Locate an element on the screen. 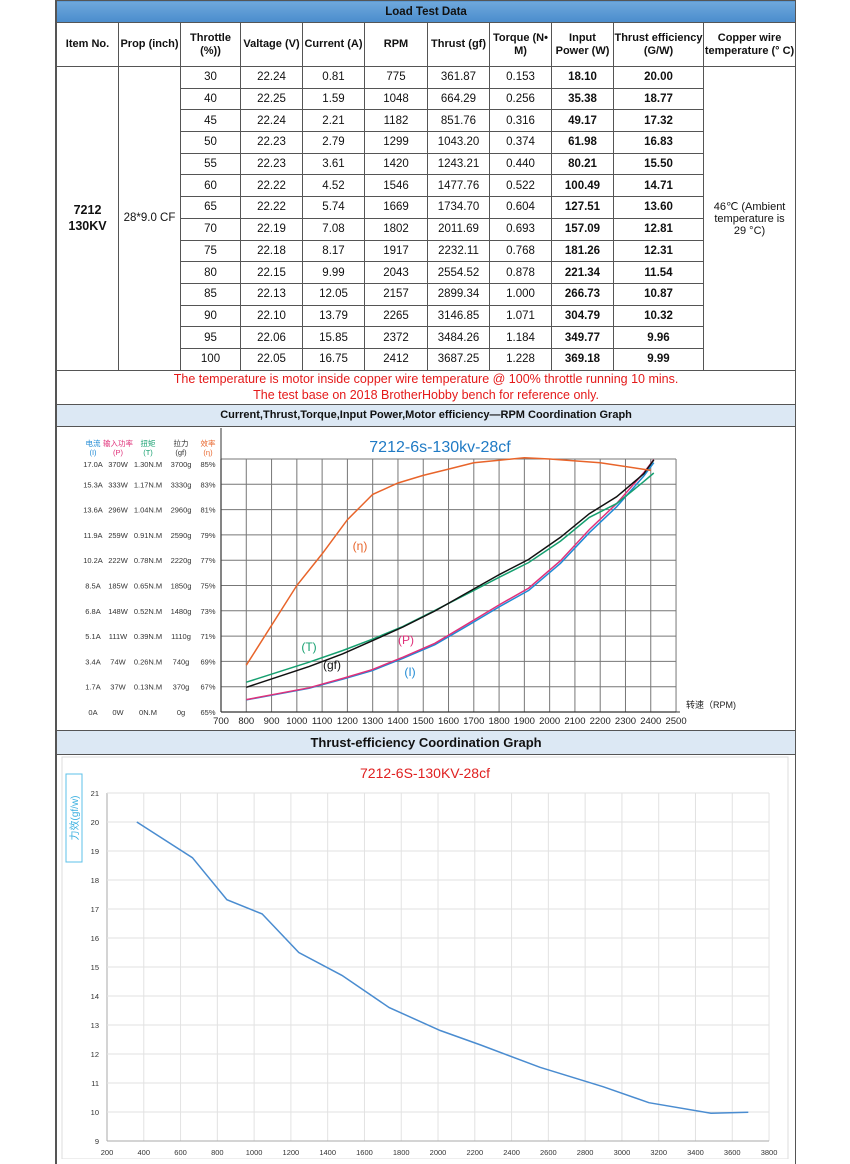 Image resolution: width=850 pixels, height=1164 pixels. axis-header-eta: 效率 is located at coordinates (208, 443).